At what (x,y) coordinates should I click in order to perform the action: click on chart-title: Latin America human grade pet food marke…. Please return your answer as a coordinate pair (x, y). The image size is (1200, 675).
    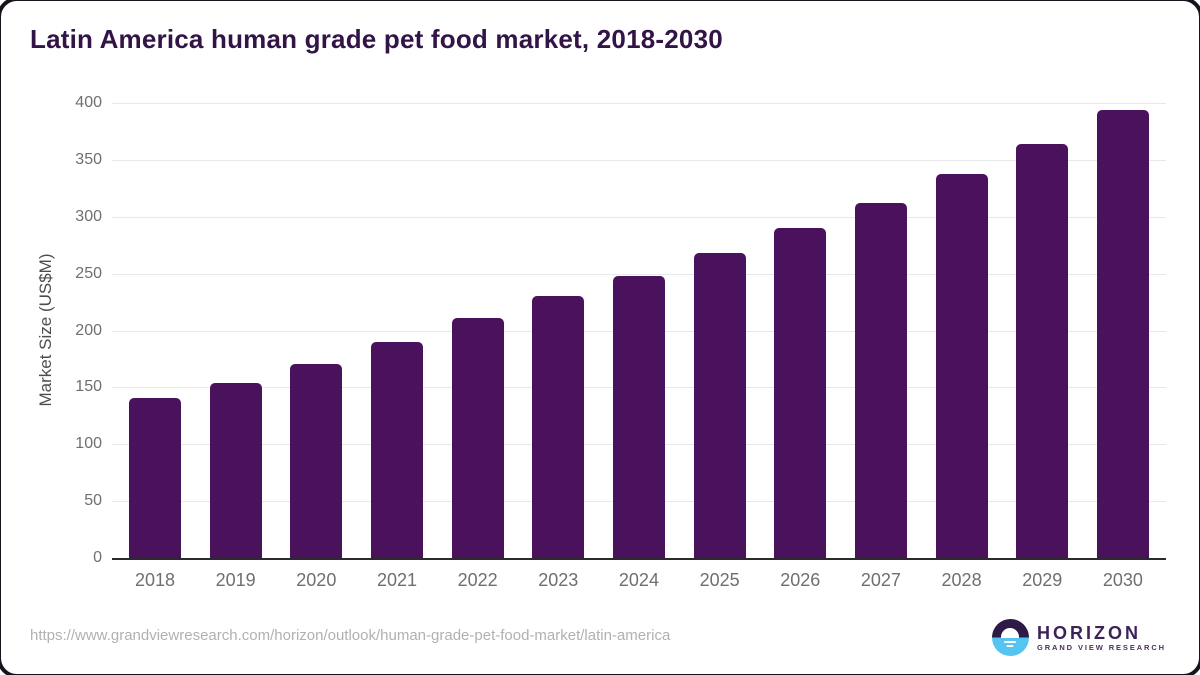
    Looking at the image, I should click on (376, 39).